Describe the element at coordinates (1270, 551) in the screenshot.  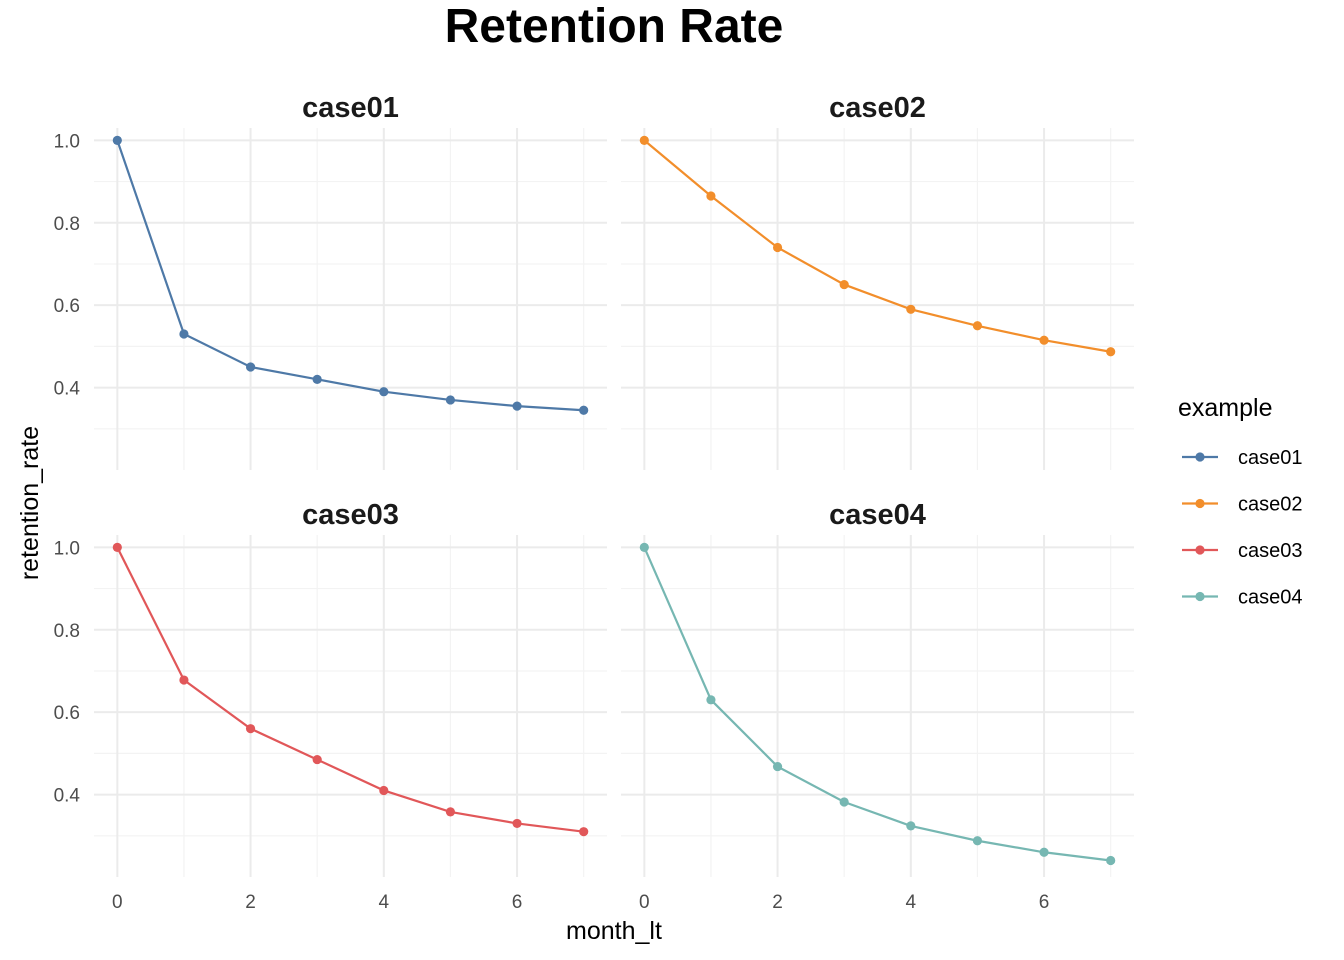
I see `legend-label: case03` at that location.